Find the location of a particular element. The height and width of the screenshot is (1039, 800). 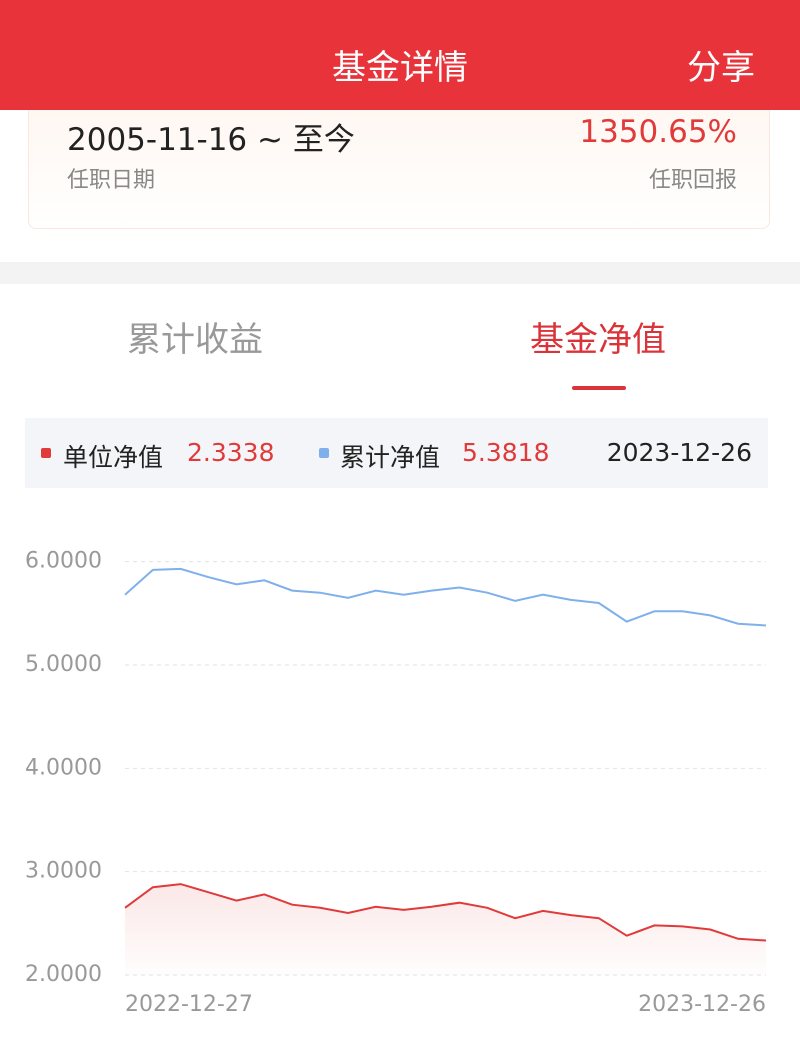

tenure-period-label: 任职日期 is located at coordinates (111, 180).